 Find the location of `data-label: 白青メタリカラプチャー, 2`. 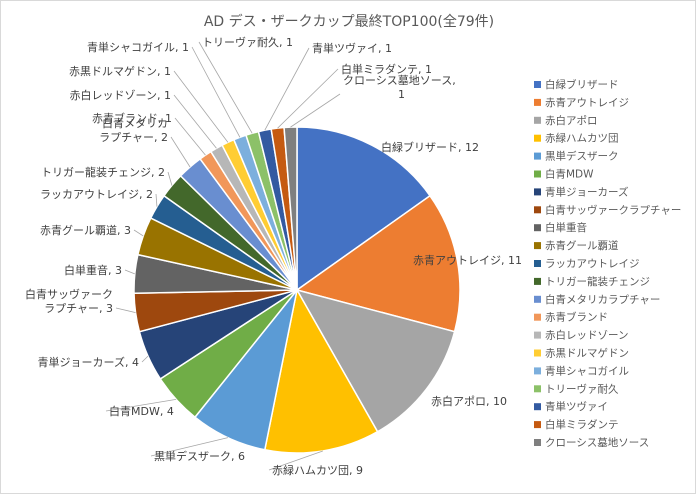

data-label: 白青メタリカラプチャー, 2 is located at coordinates (133, 130).